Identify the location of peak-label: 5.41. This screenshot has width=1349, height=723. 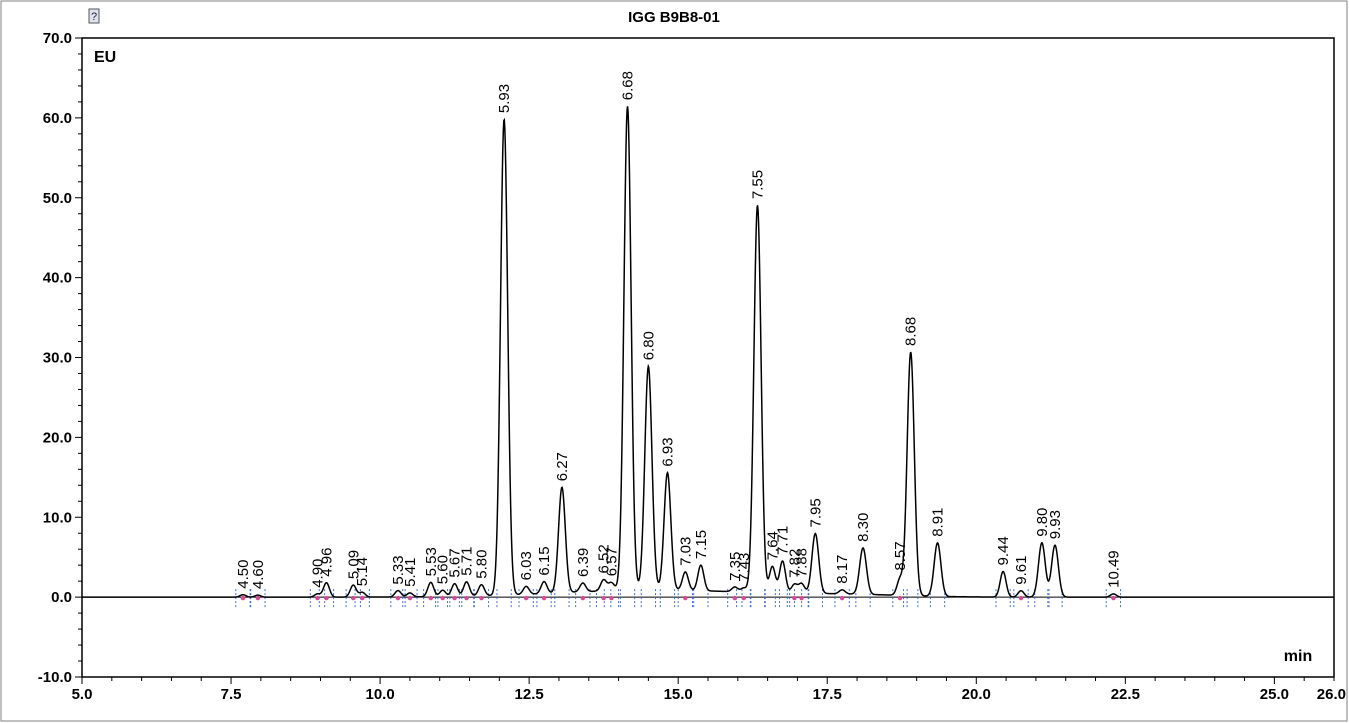
(410, 572).